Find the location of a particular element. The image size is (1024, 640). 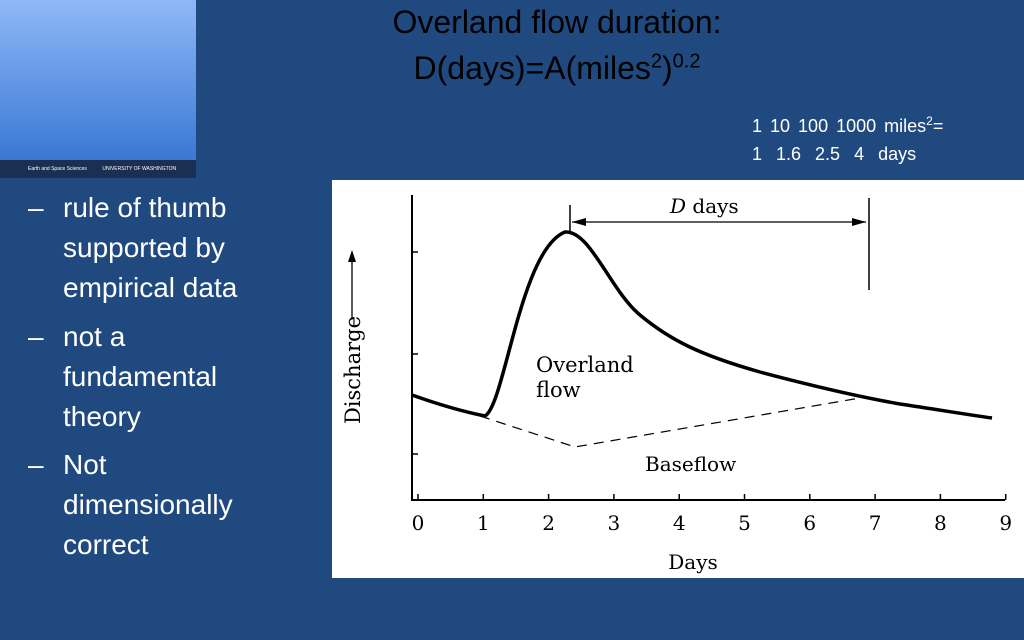

overland-label: Overland is located at coordinates (585, 365).